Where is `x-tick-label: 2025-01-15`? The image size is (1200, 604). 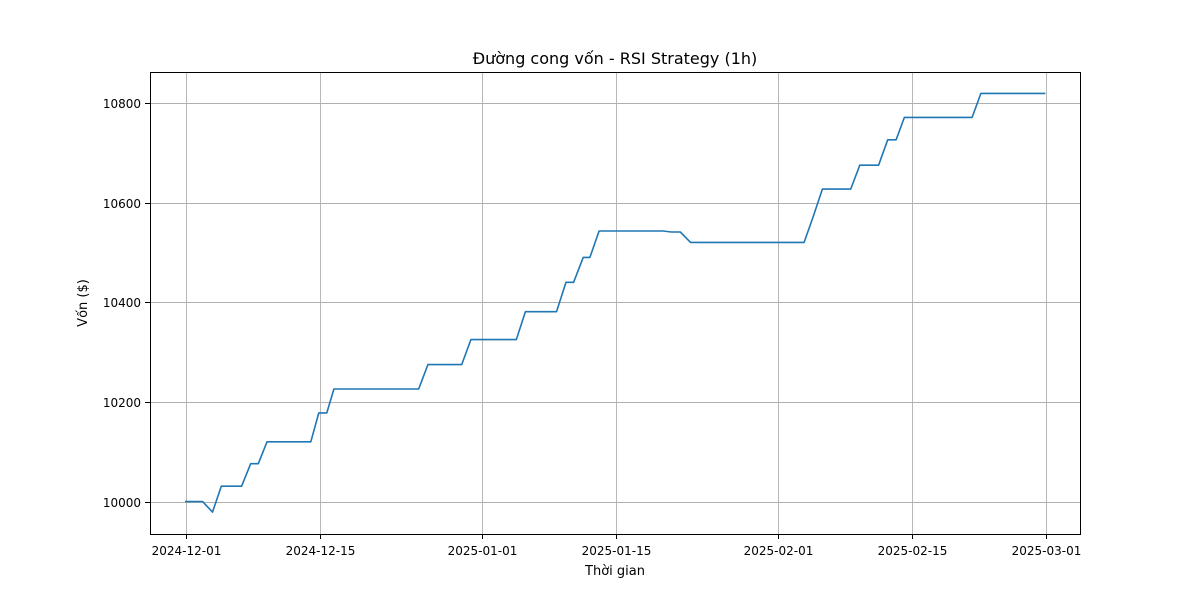 x-tick-label: 2025-01-15 is located at coordinates (617, 551).